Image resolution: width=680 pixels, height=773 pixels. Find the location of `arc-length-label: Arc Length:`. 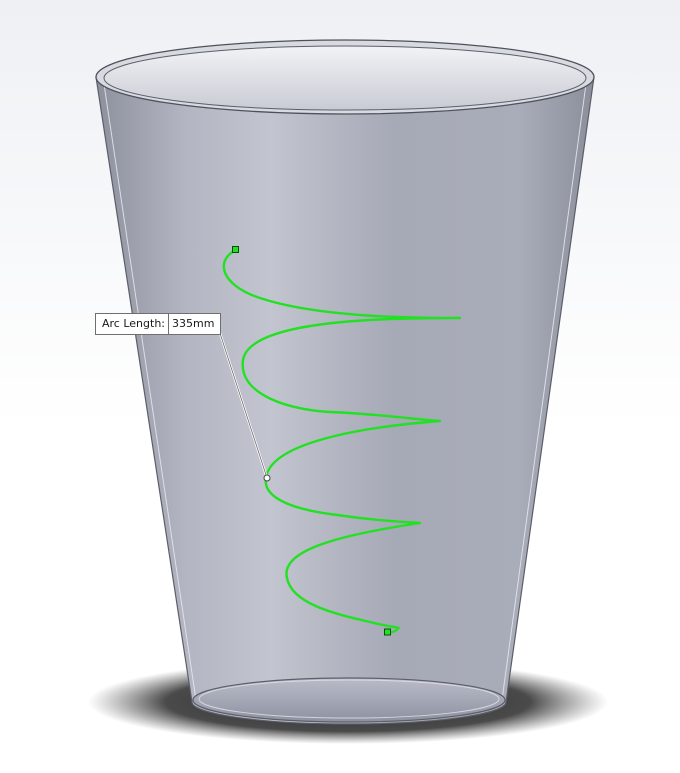

arc-length-label: Arc Length: is located at coordinates (133, 323).